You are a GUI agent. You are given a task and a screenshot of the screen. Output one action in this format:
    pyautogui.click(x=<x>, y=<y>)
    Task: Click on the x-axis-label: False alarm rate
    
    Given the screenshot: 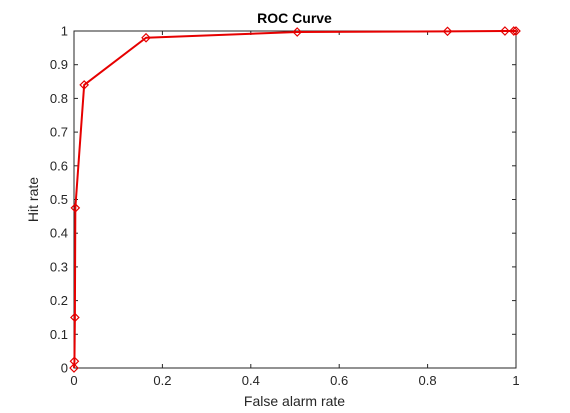 What is the action you would take?
    pyautogui.click(x=294, y=401)
    